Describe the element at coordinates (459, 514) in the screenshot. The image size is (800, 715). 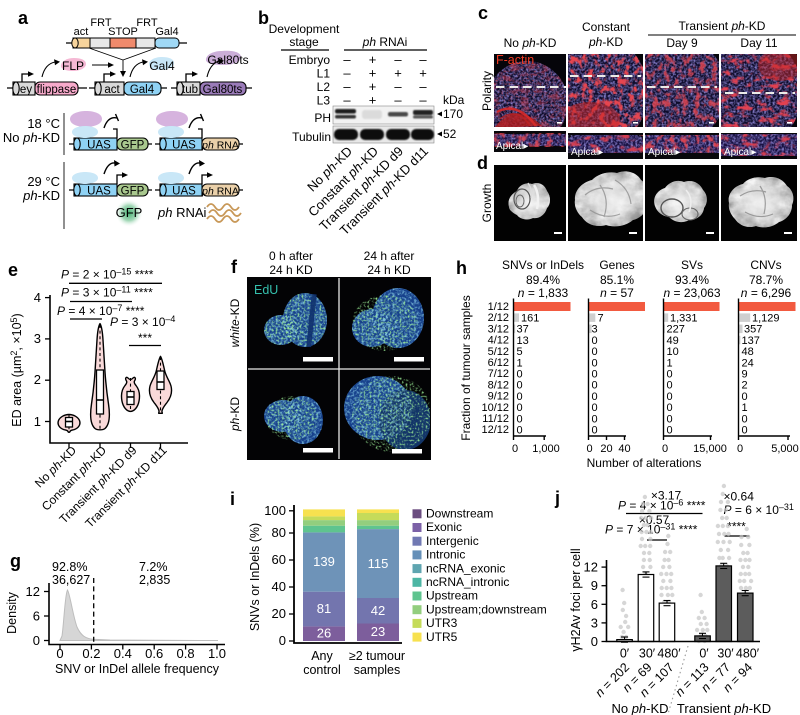
I see `svg-text: Downstream` at that location.